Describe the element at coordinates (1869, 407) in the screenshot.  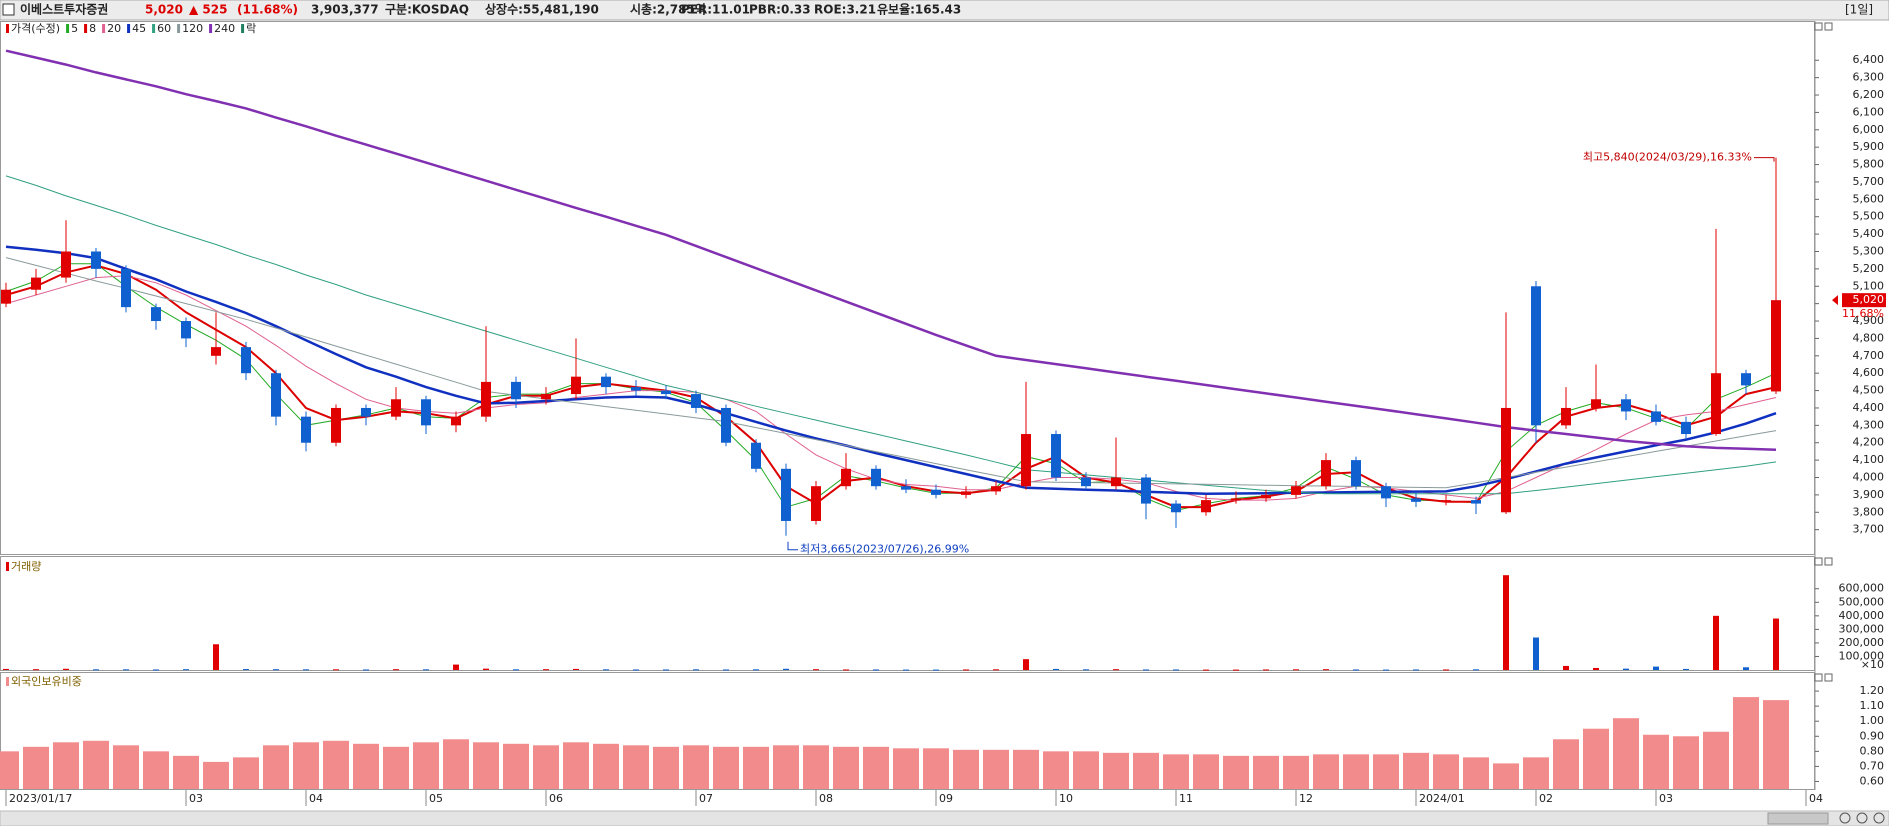
I see `y-tick-label: 4,400` at that location.